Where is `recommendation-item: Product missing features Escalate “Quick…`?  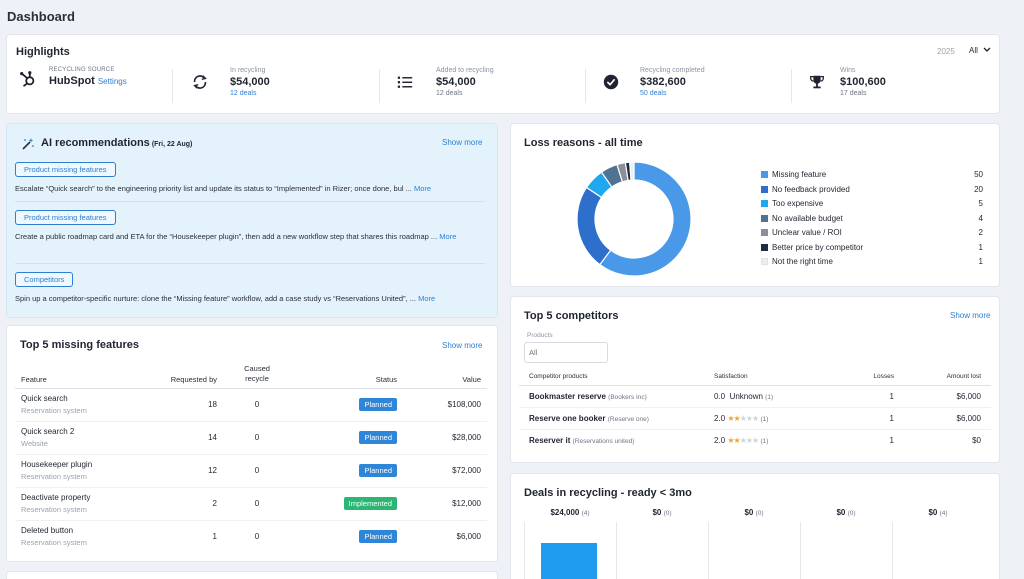 recommendation-item: Product missing features Escalate “Quick… is located at coordinates (248, 178).